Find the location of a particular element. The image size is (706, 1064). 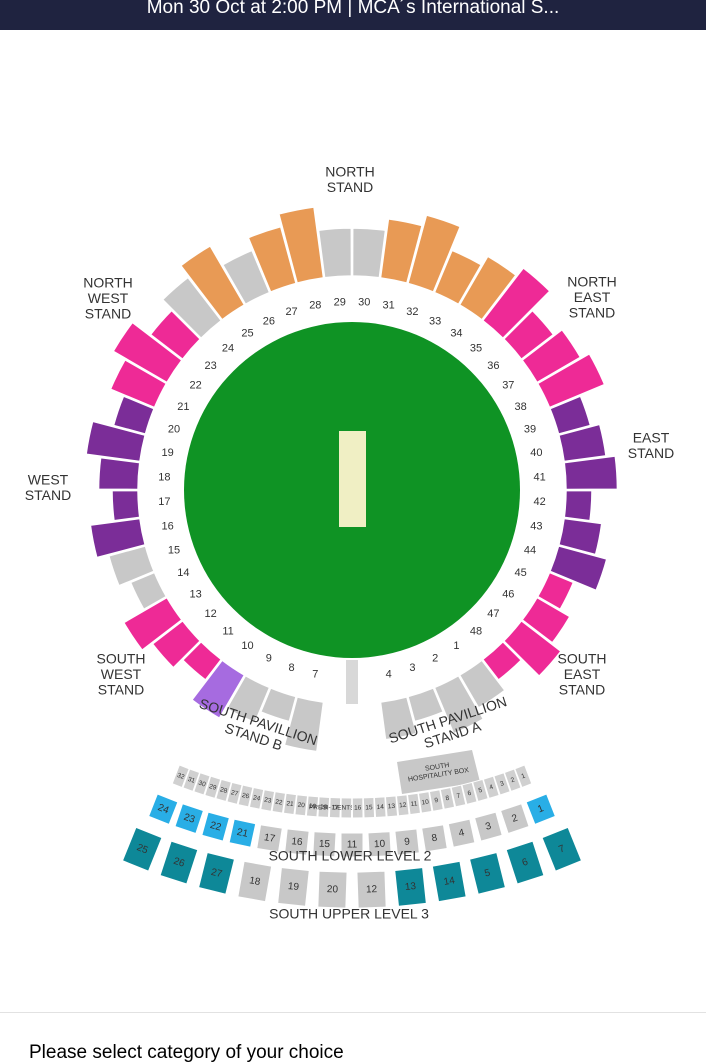

section: 16 is located at coordinates (357, 808).